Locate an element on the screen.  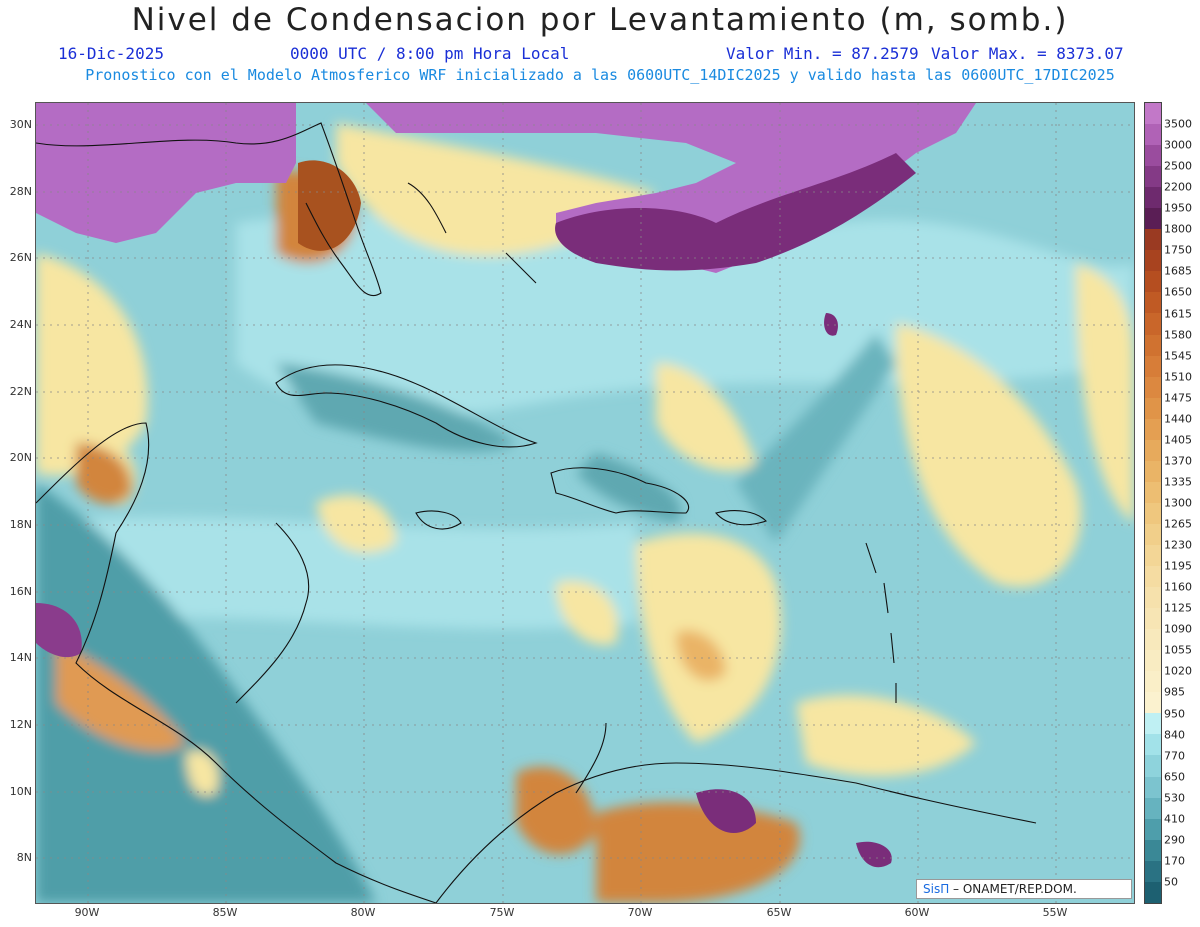
colorbar-label: 650 is located at coordinates (1174, 777).